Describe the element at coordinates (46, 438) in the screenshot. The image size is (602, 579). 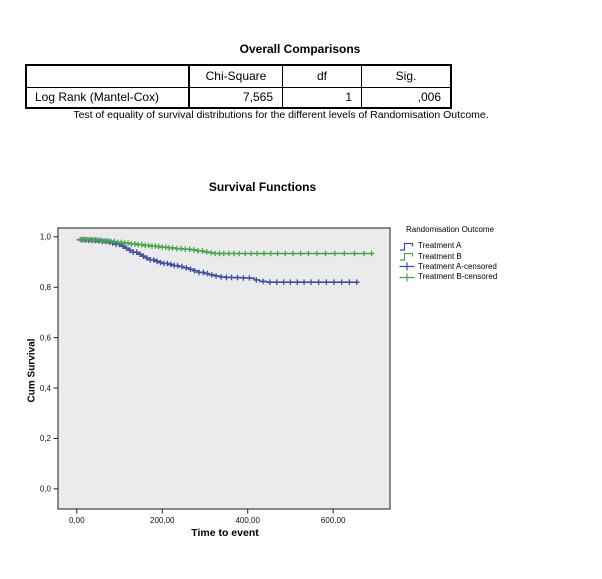
I see `y-tick-label: 0,2` at that location.